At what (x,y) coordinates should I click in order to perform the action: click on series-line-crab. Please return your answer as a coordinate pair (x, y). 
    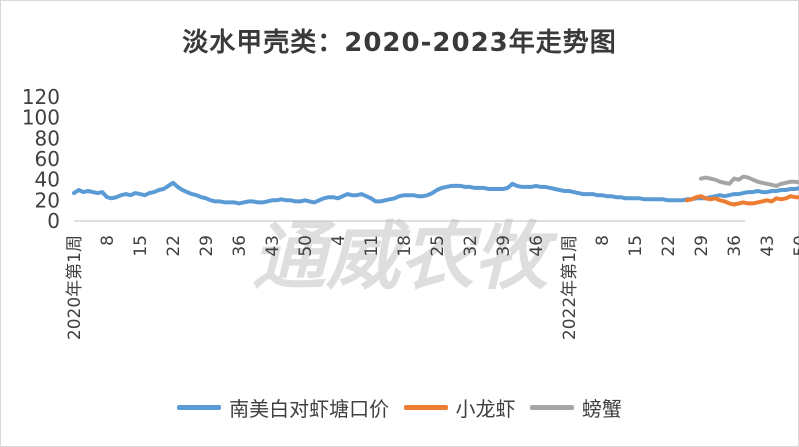
    Looking at the image, I should click on (749, 181).